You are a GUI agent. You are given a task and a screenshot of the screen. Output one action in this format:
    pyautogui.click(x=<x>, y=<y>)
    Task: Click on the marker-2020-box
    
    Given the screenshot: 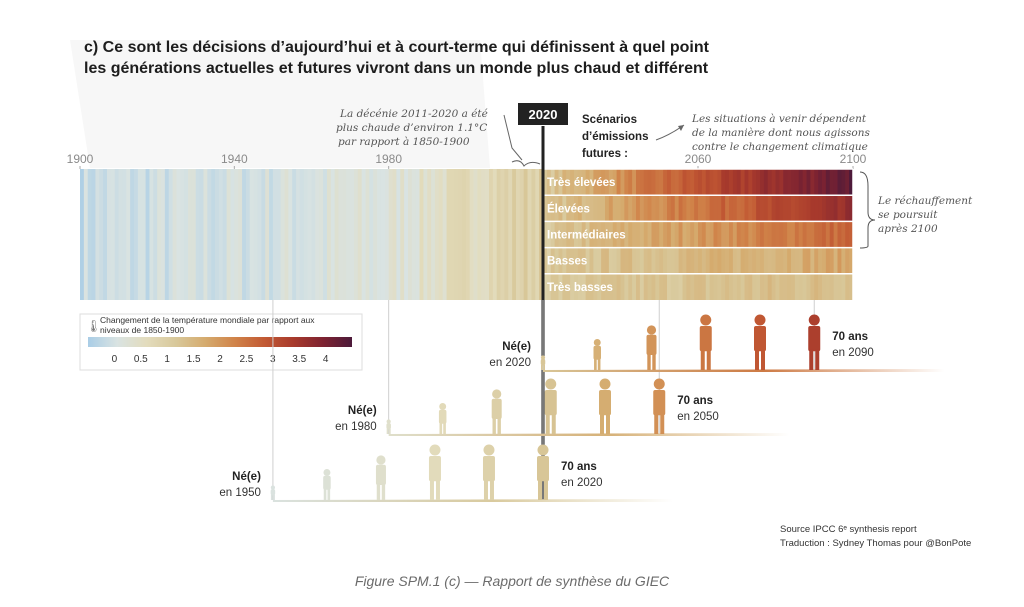 What is the action you would take?
    pyautogui.click(x=543, y=114)
    